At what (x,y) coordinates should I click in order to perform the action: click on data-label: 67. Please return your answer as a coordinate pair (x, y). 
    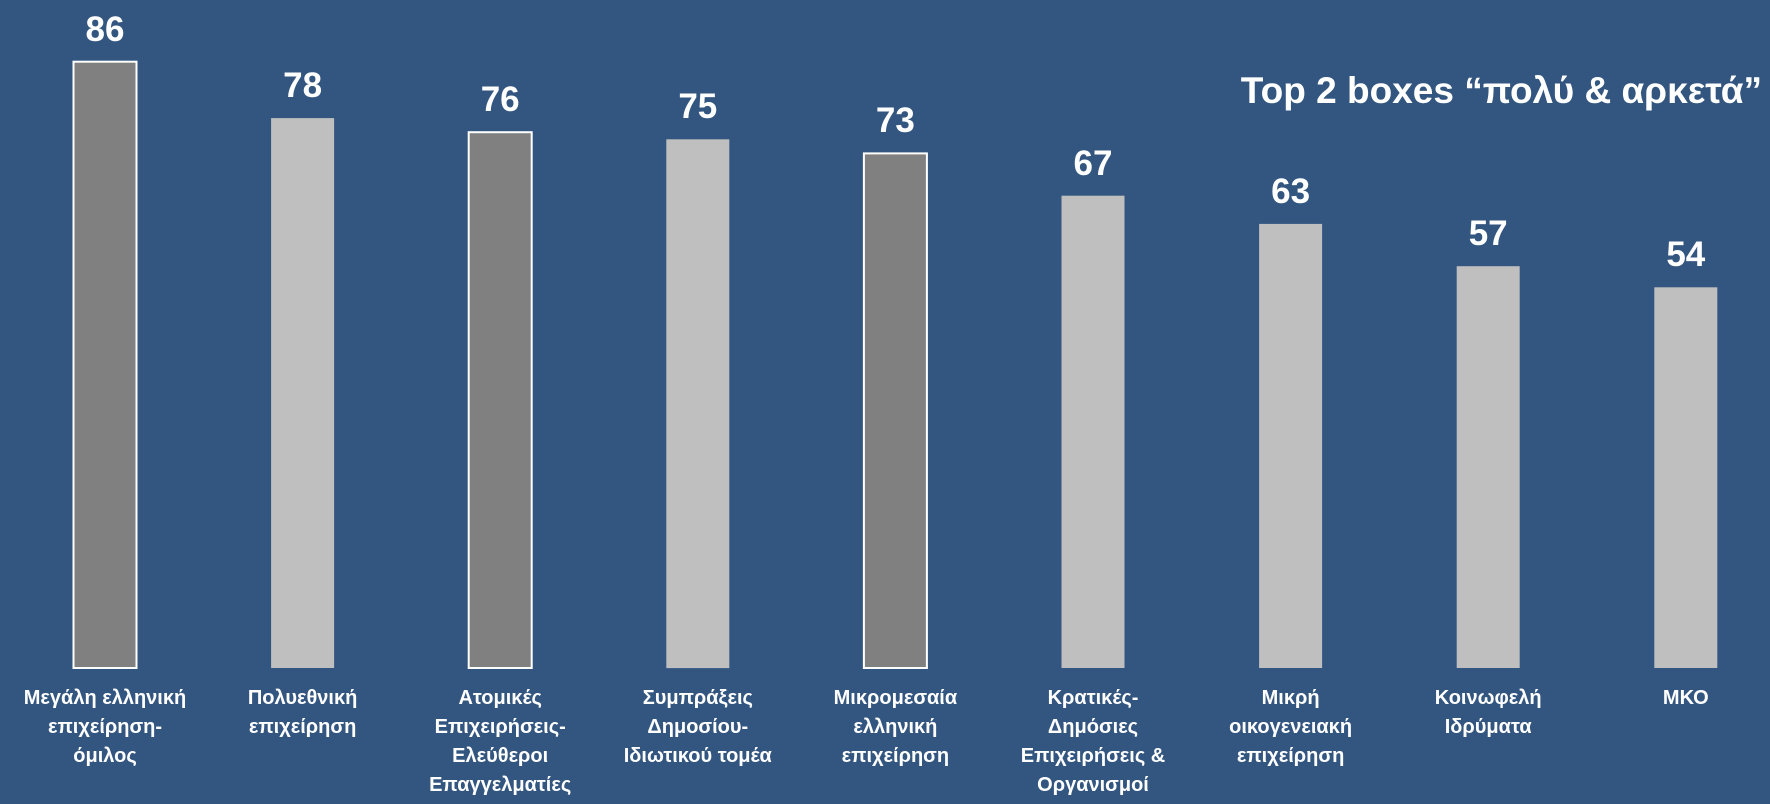
    Looking at the image, I should click on (1093, 163).